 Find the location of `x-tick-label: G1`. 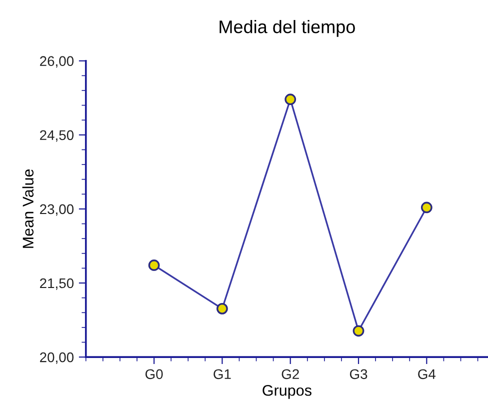

x-tick-label: G1 is located at coordinates (222, 374).